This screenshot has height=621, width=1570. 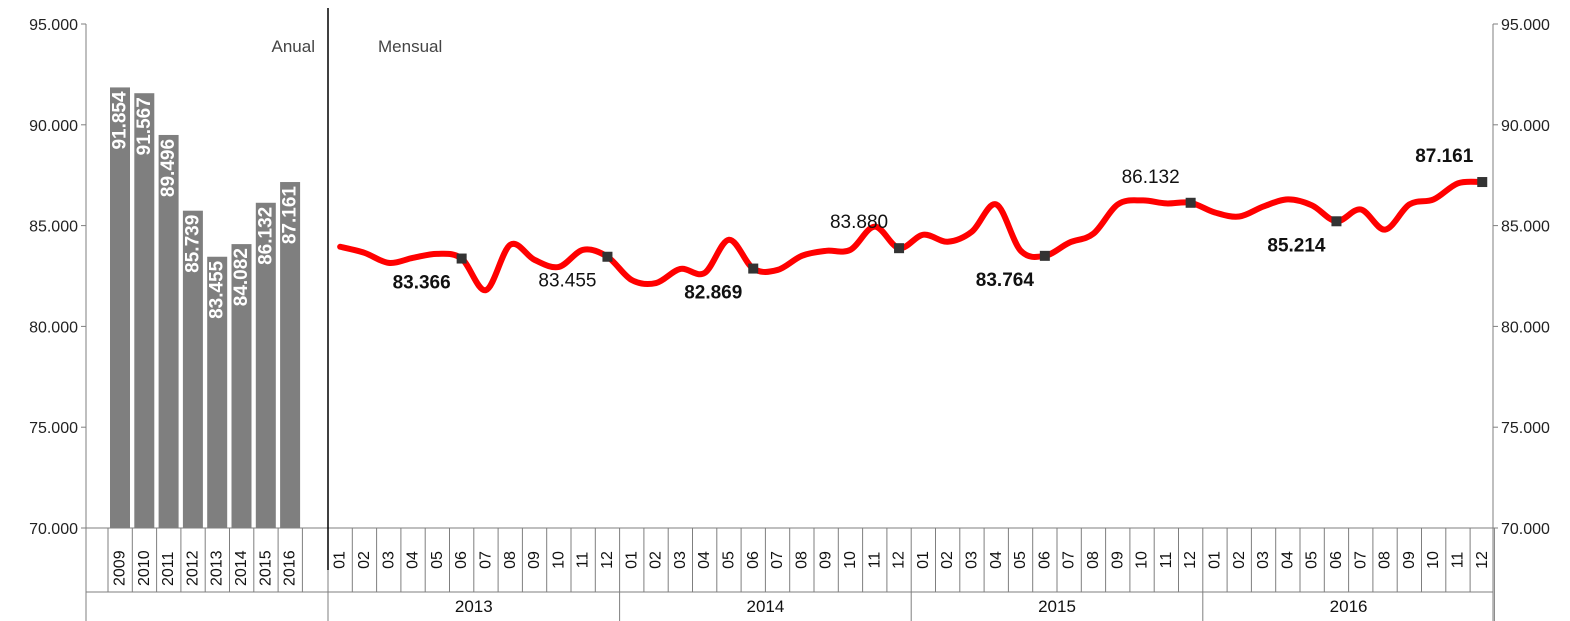 What do you see at coordinates (53, 25) in the screenshot?
I see `y-tick-label-left: 95.000` at bounding box center [53, 25].